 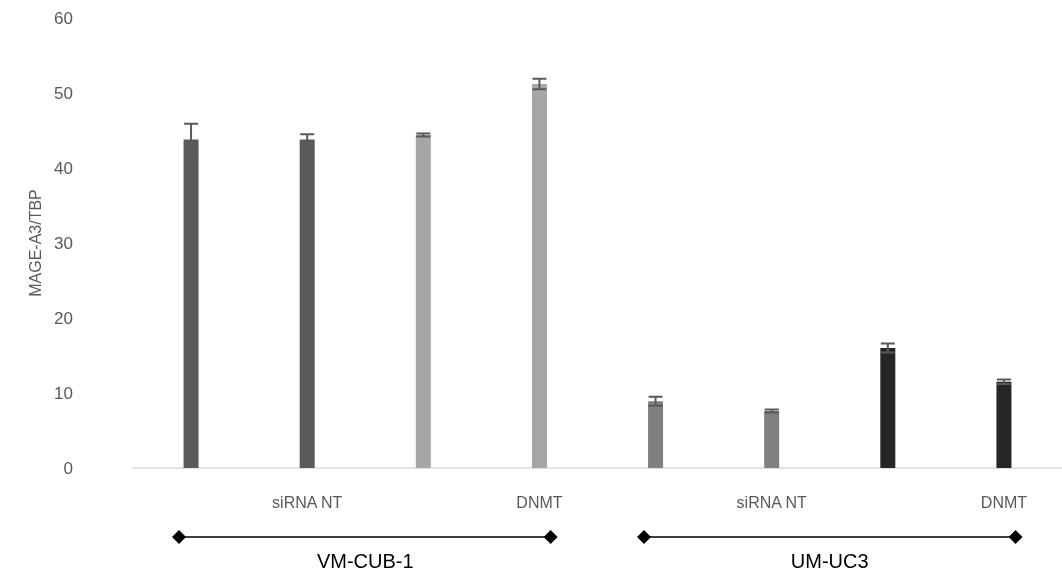 What do you see at coordinates (365, 561) in the screenshot?
I see `text: VM-CUB-1` at bounding box center [365, 561].